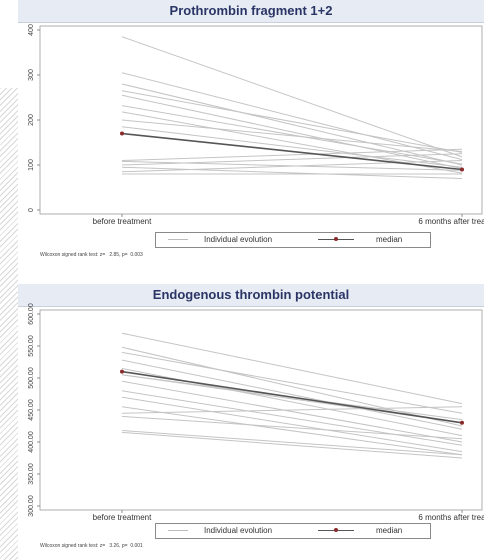  Describe the element at coordinates (31, 410) in the screenshot. I see `y-tick-label: 450.00` at that location.